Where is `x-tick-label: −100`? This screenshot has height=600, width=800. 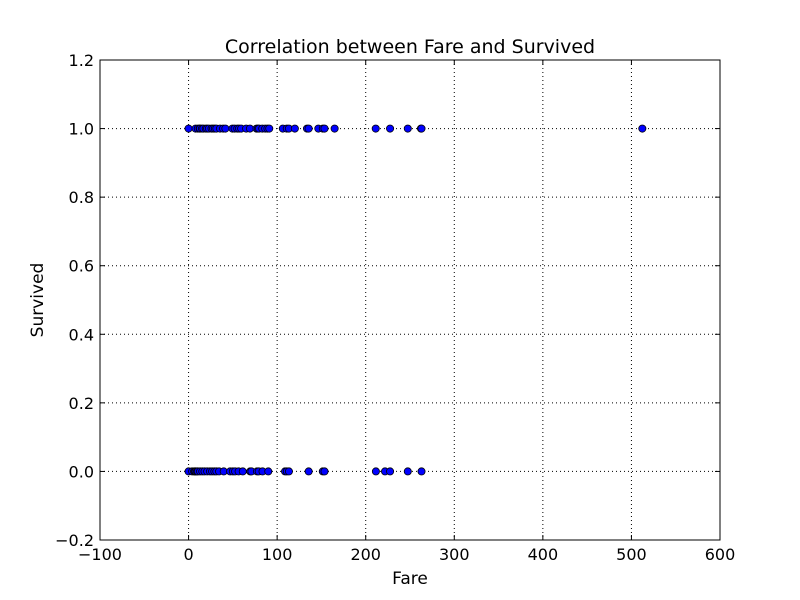
x-tick-label: −100 is located at coordinates (100, 554).